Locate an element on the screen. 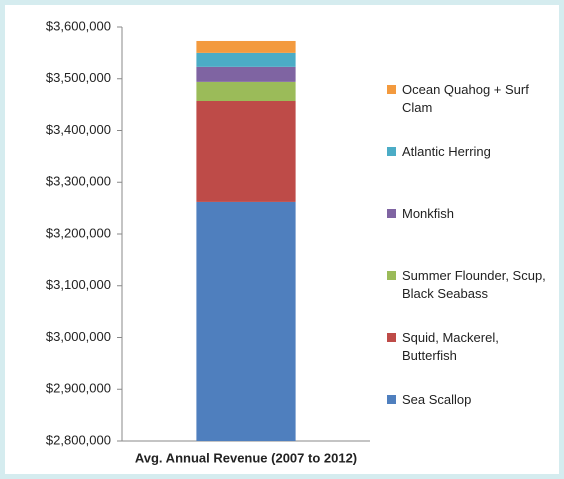 The height and width of the screenshot is (479, 564). legend-label: Summer Flounder, Scup, Black Seabass is located at coordinates (474, 284).